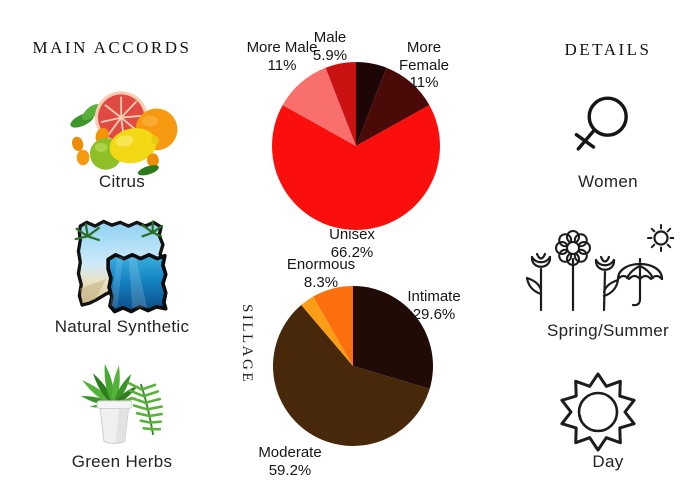 This screenshot has height=500, width=700. What do you see at coordinates (598, 412) in the screenshot?
I see `day-sun-icon` at bounding box center [598, 412].